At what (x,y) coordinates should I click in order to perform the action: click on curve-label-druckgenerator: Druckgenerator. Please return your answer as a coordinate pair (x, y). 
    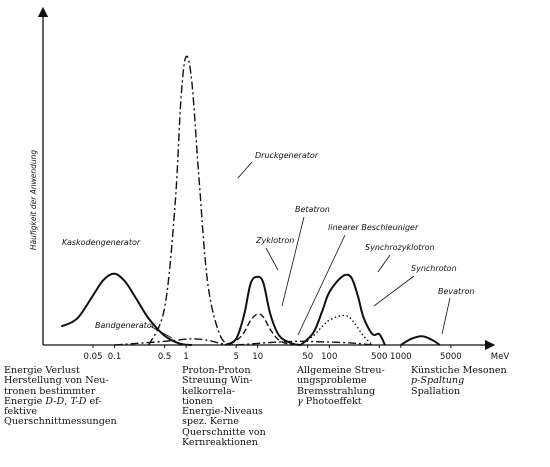
    Looking at the image, I should click on (287, 155).